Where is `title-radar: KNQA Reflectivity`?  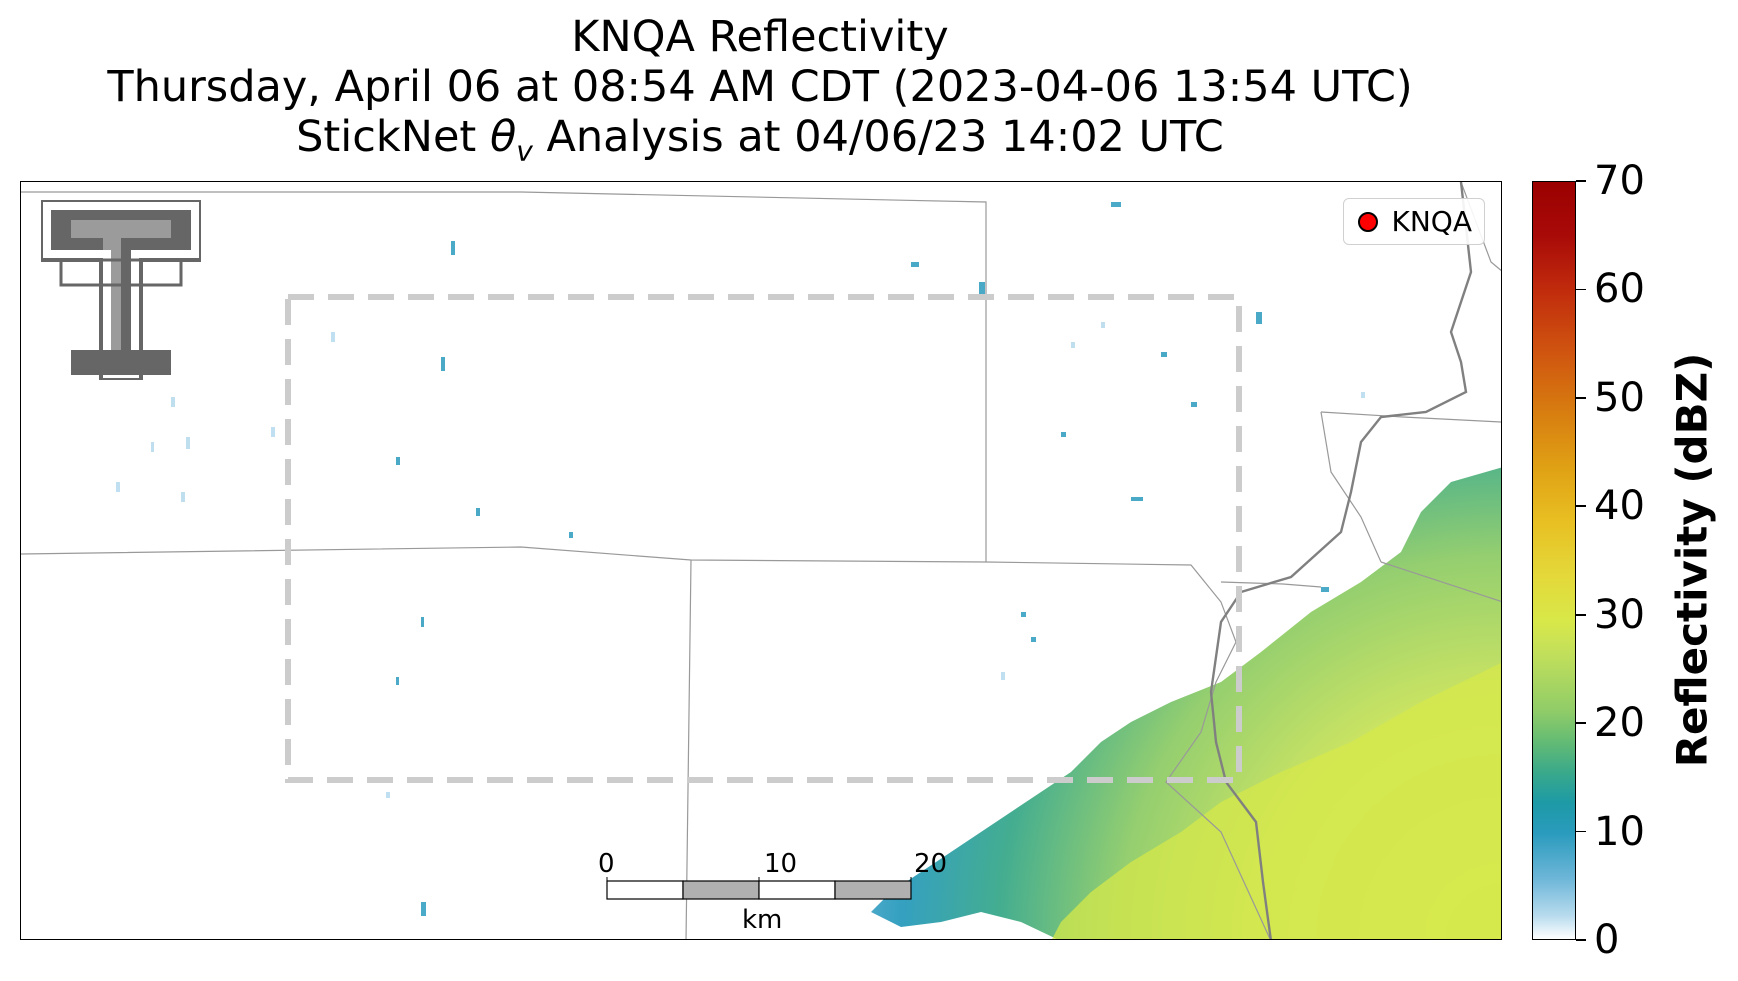 title-radar: KNQA Reflectivity is located at coordinates (760, 37).